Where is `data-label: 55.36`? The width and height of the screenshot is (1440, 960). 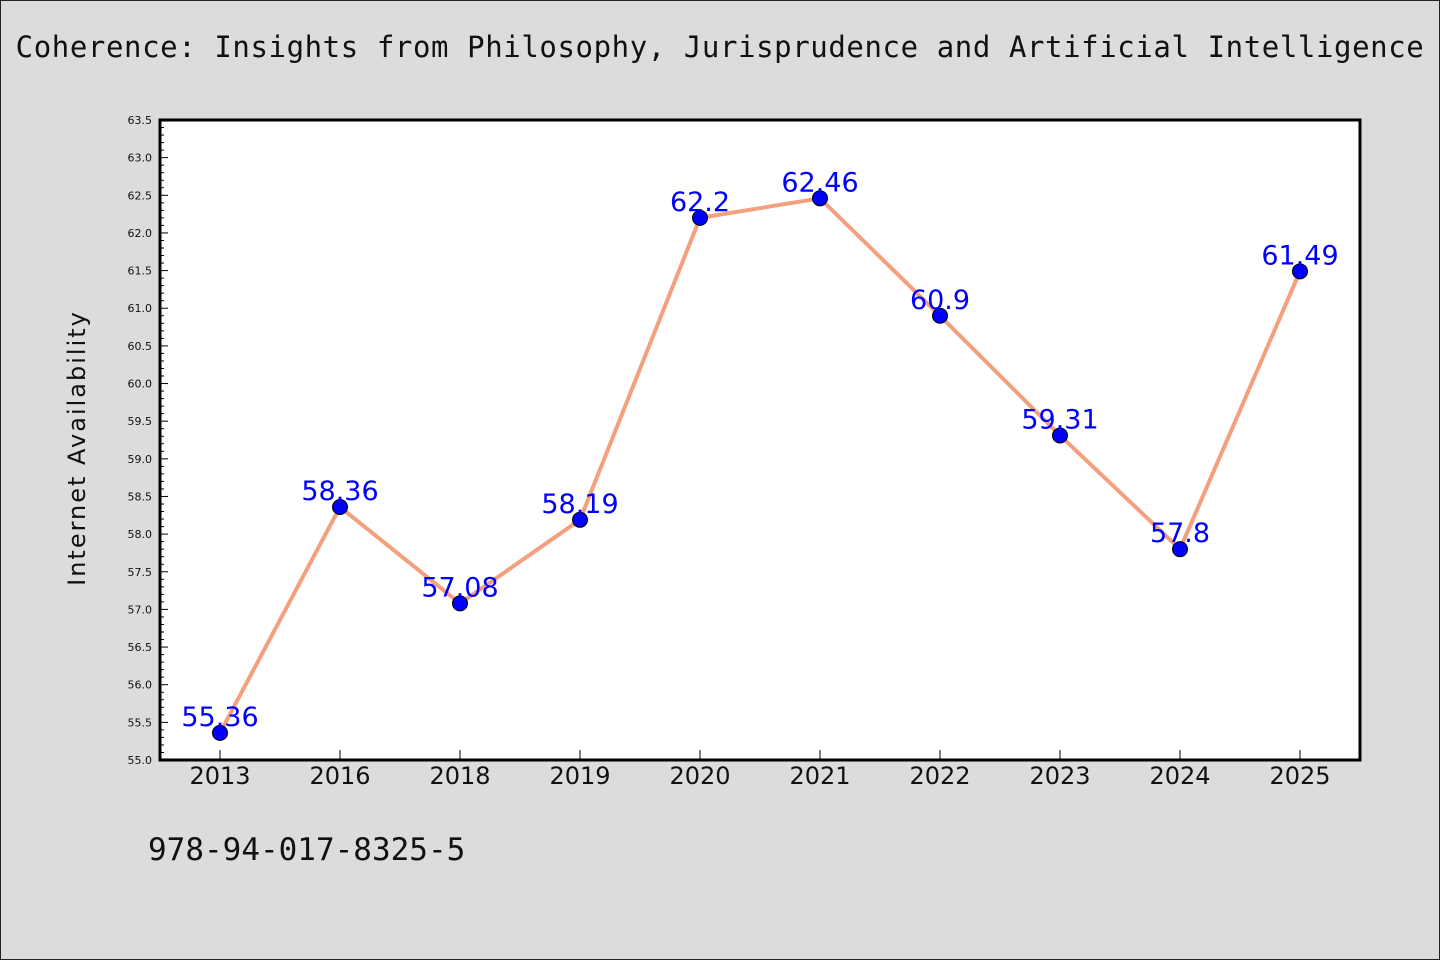
data-label: 55.36 is located at coordinates (219, 717).